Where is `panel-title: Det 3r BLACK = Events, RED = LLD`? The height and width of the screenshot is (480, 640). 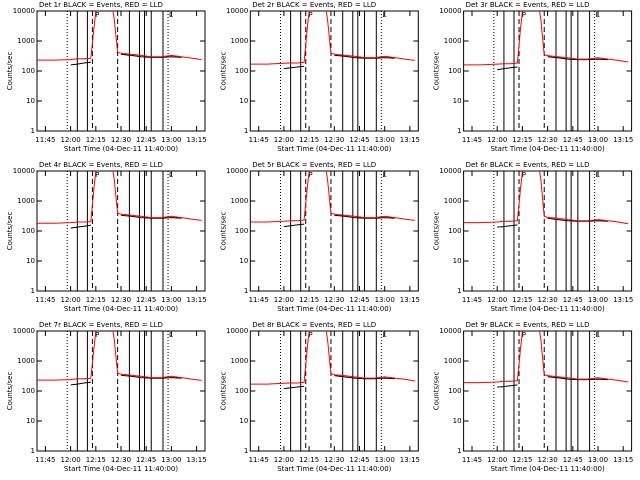
panel-title: Det 3r BLACK = Events, RED = LLD is located at coordinates (528, 5).